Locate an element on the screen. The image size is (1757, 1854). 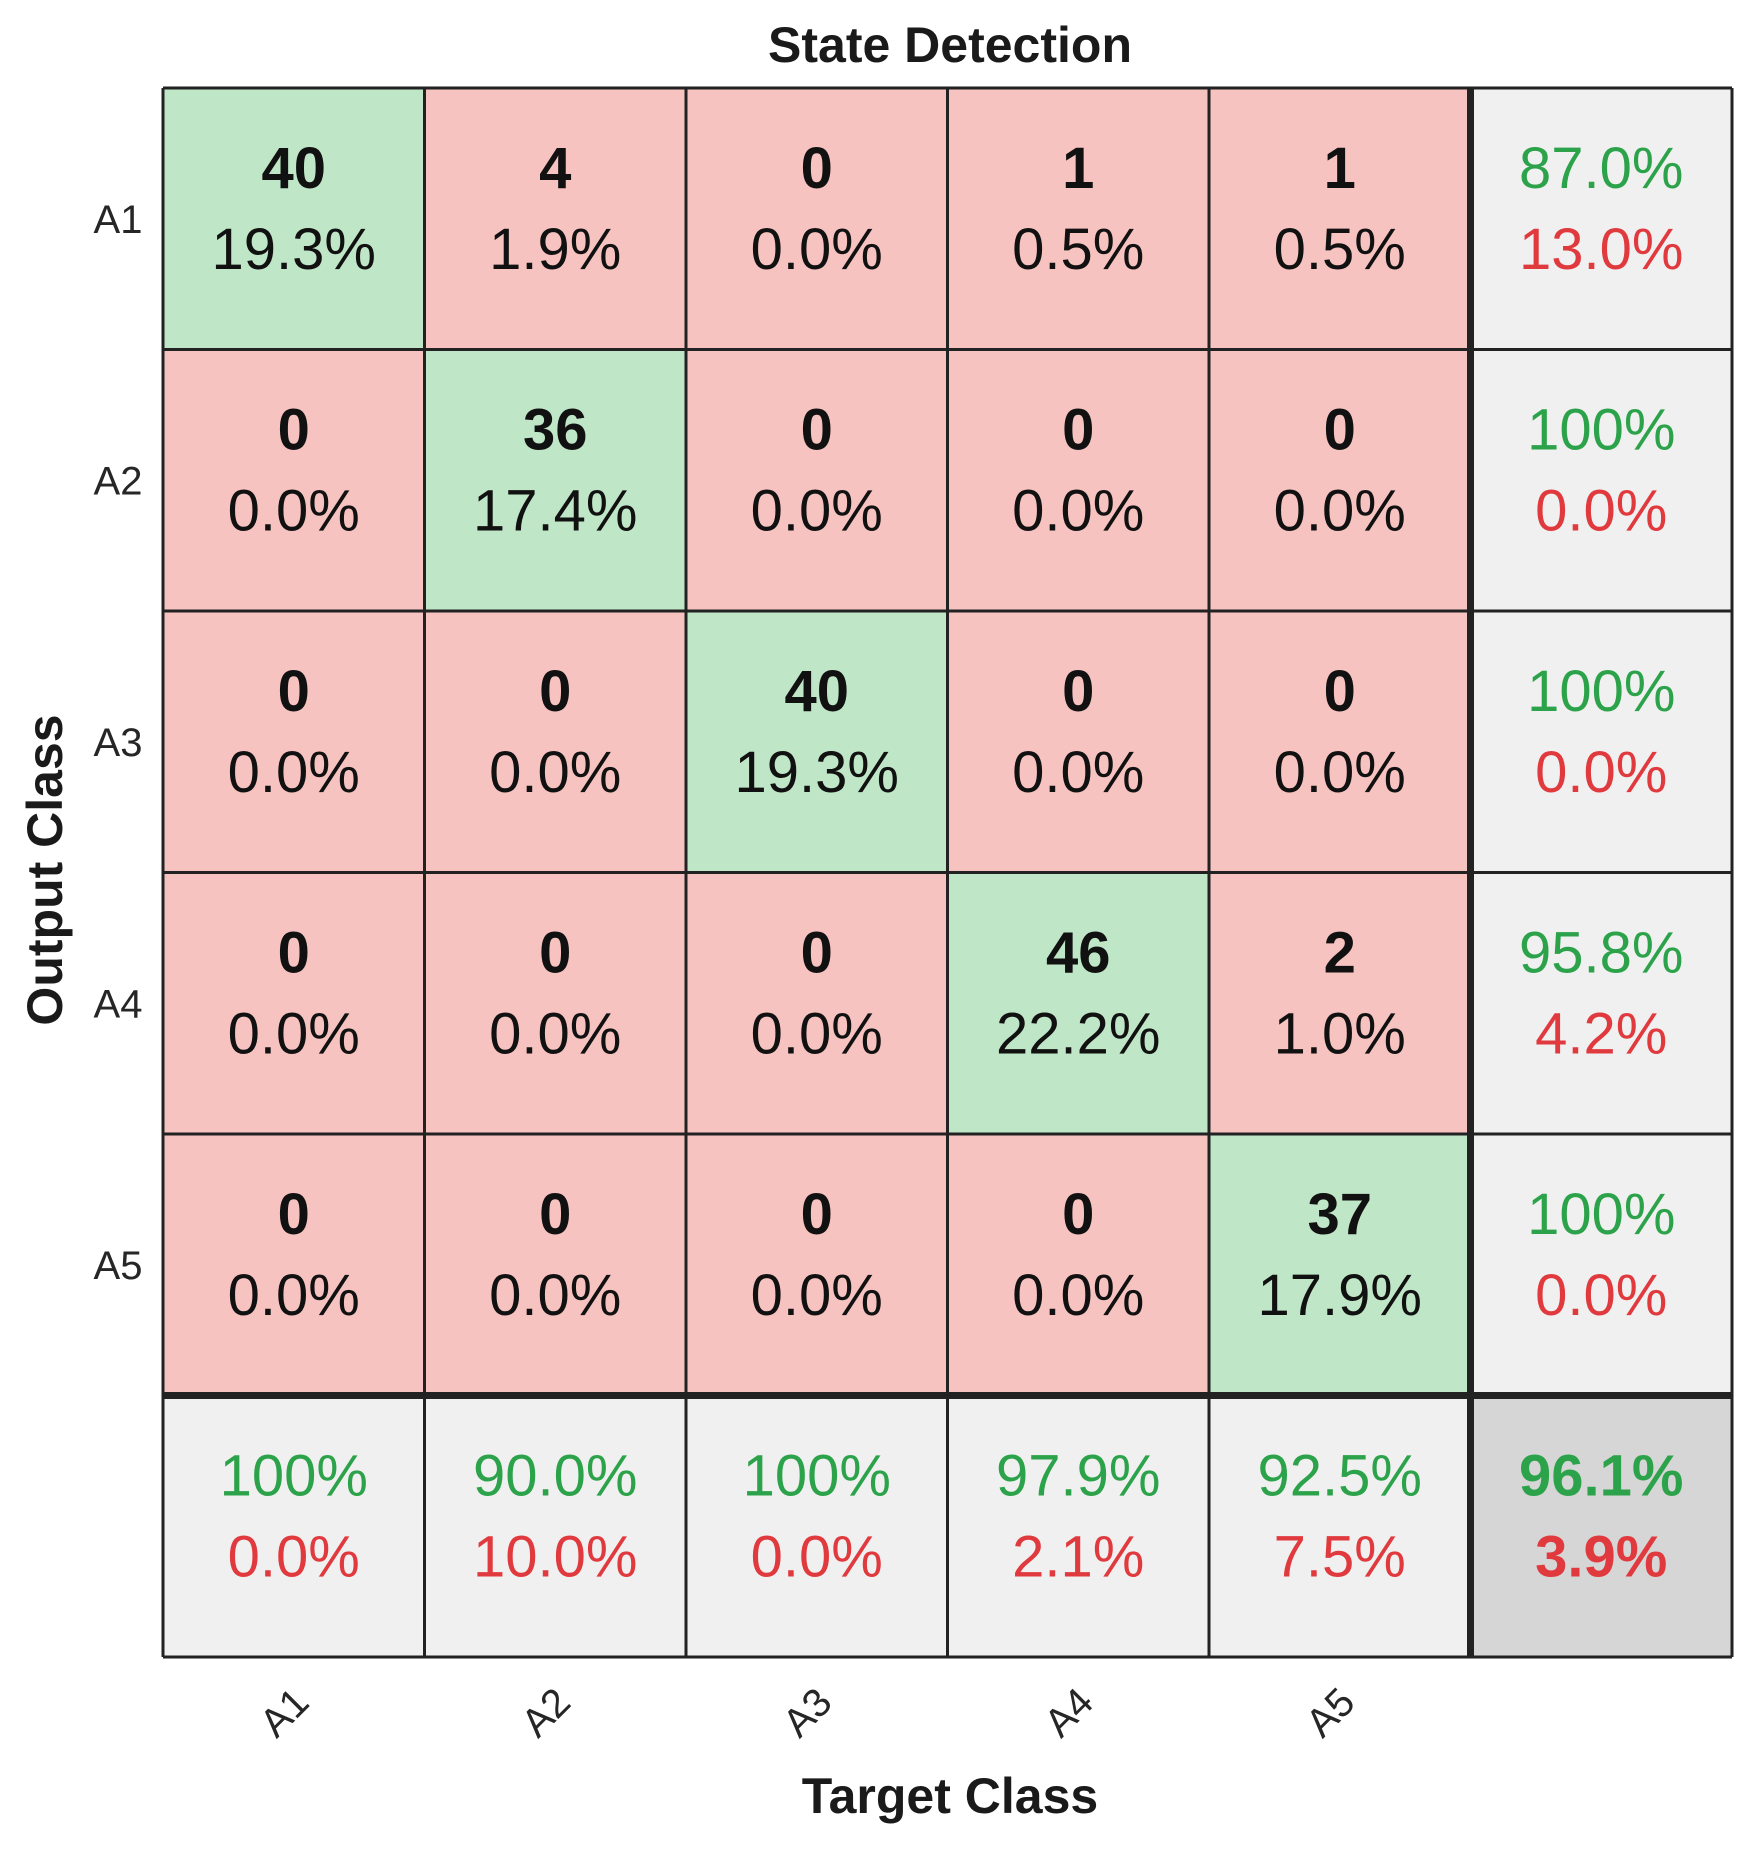
overall-accuracy-bg is located at coordinates (1601, 1526).